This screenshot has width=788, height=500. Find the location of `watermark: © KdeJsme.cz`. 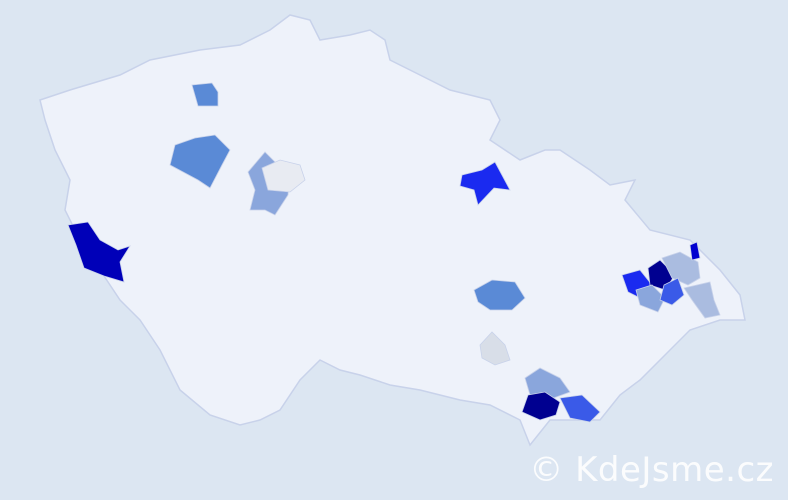

watermark: © KdeJsme.cz is located at coordinates (651, 470).